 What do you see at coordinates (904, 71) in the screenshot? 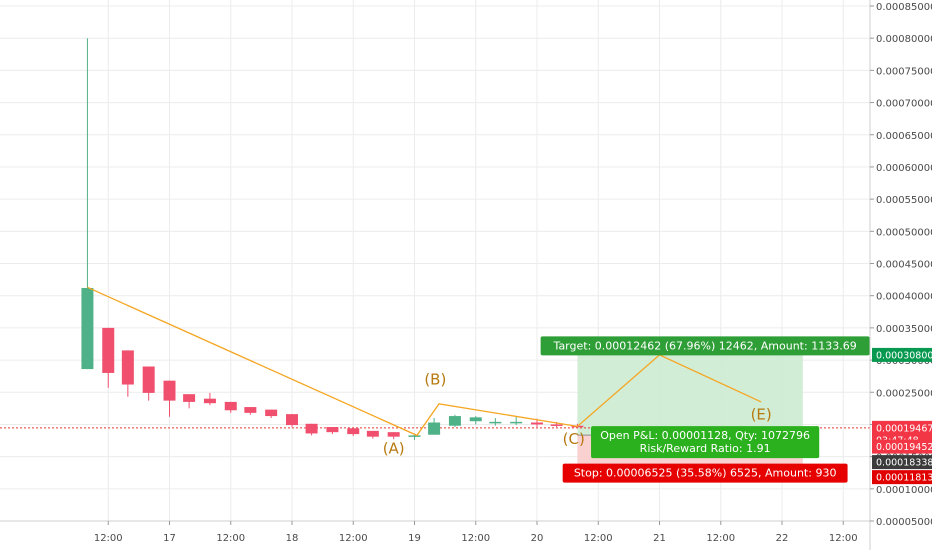
I see `price-tick-label: 0.00075000` at bounding box center [904, 71].